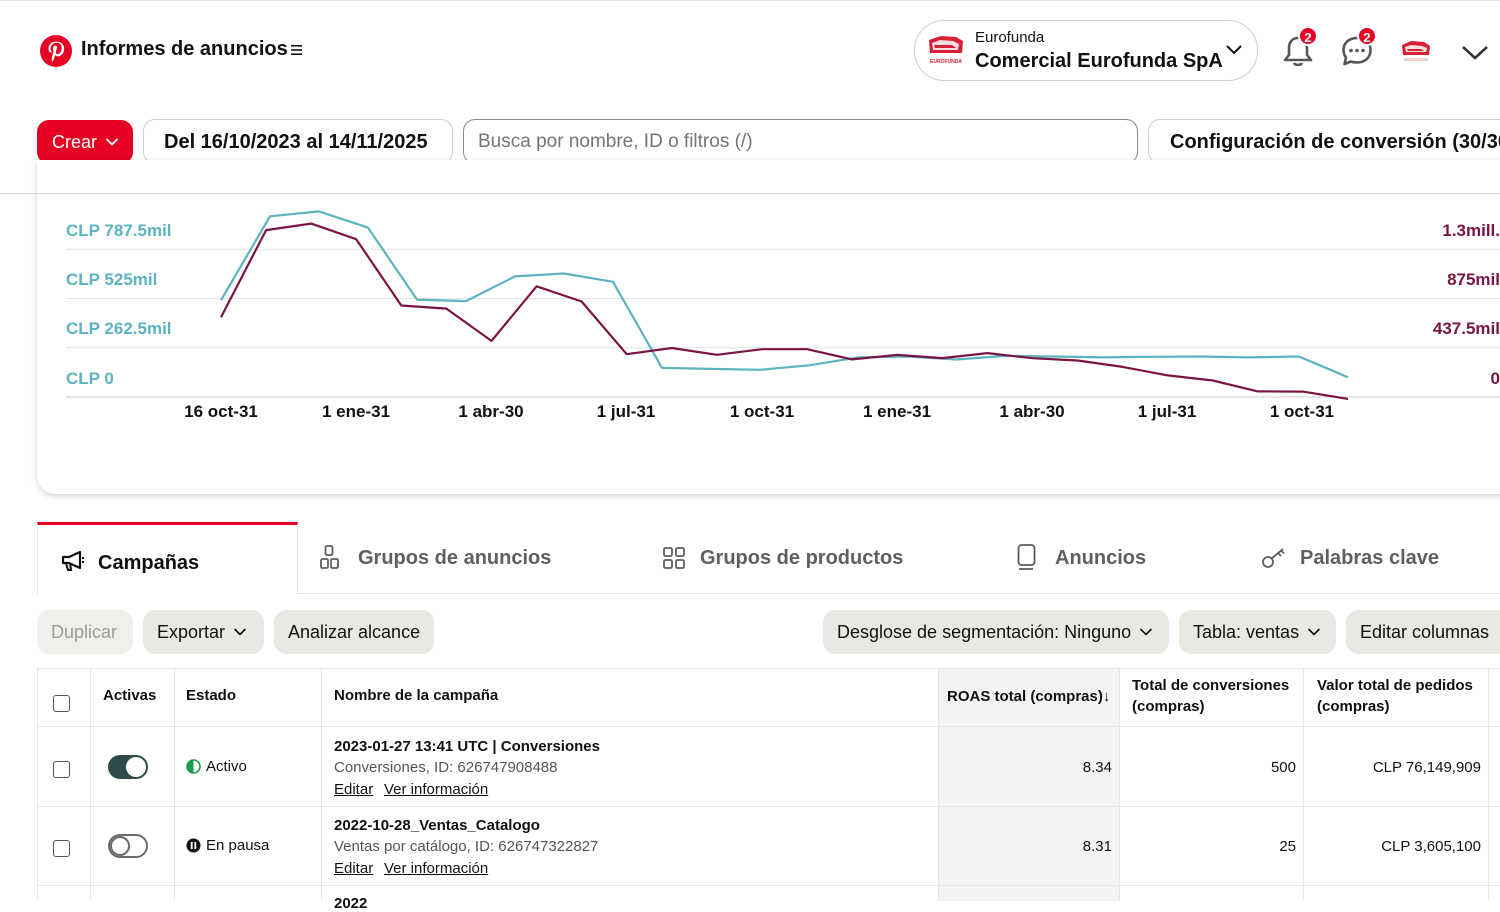 The width and height of the screenshot is (1500, 912). Describe the element at coordinates (1283, 767) in the screenshot. I see `conversions-value: 500` at that location.